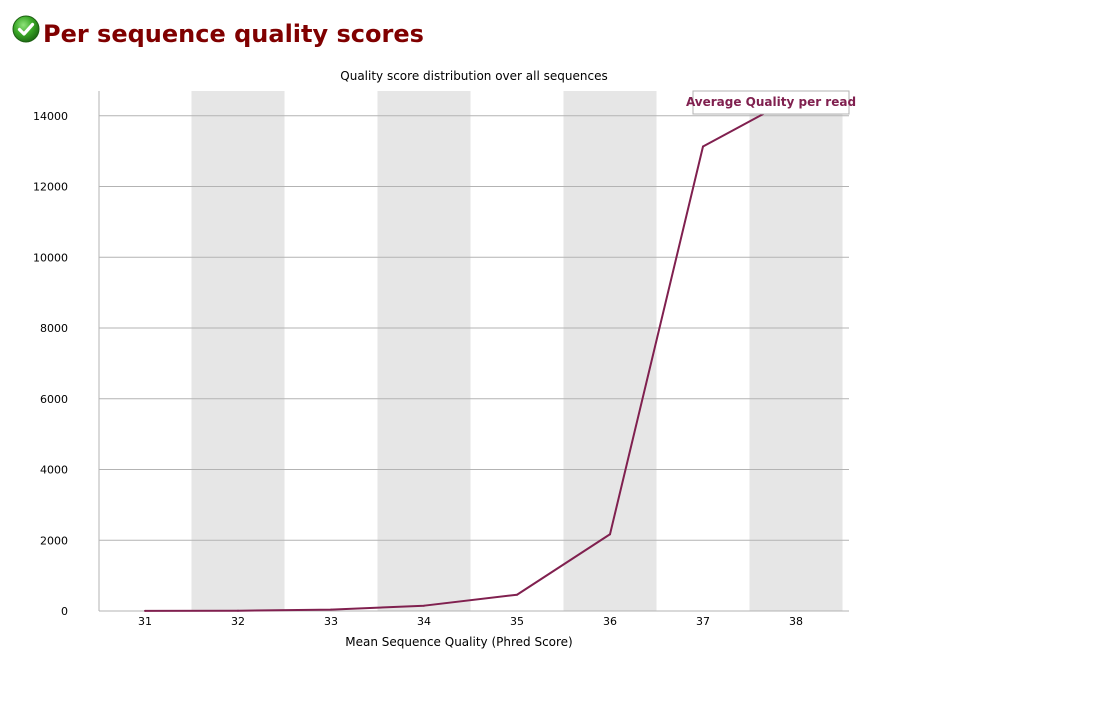  Describe the element at coordinates (703, 621) in the screenshot. I see `x-tick-label: 37` at that location.